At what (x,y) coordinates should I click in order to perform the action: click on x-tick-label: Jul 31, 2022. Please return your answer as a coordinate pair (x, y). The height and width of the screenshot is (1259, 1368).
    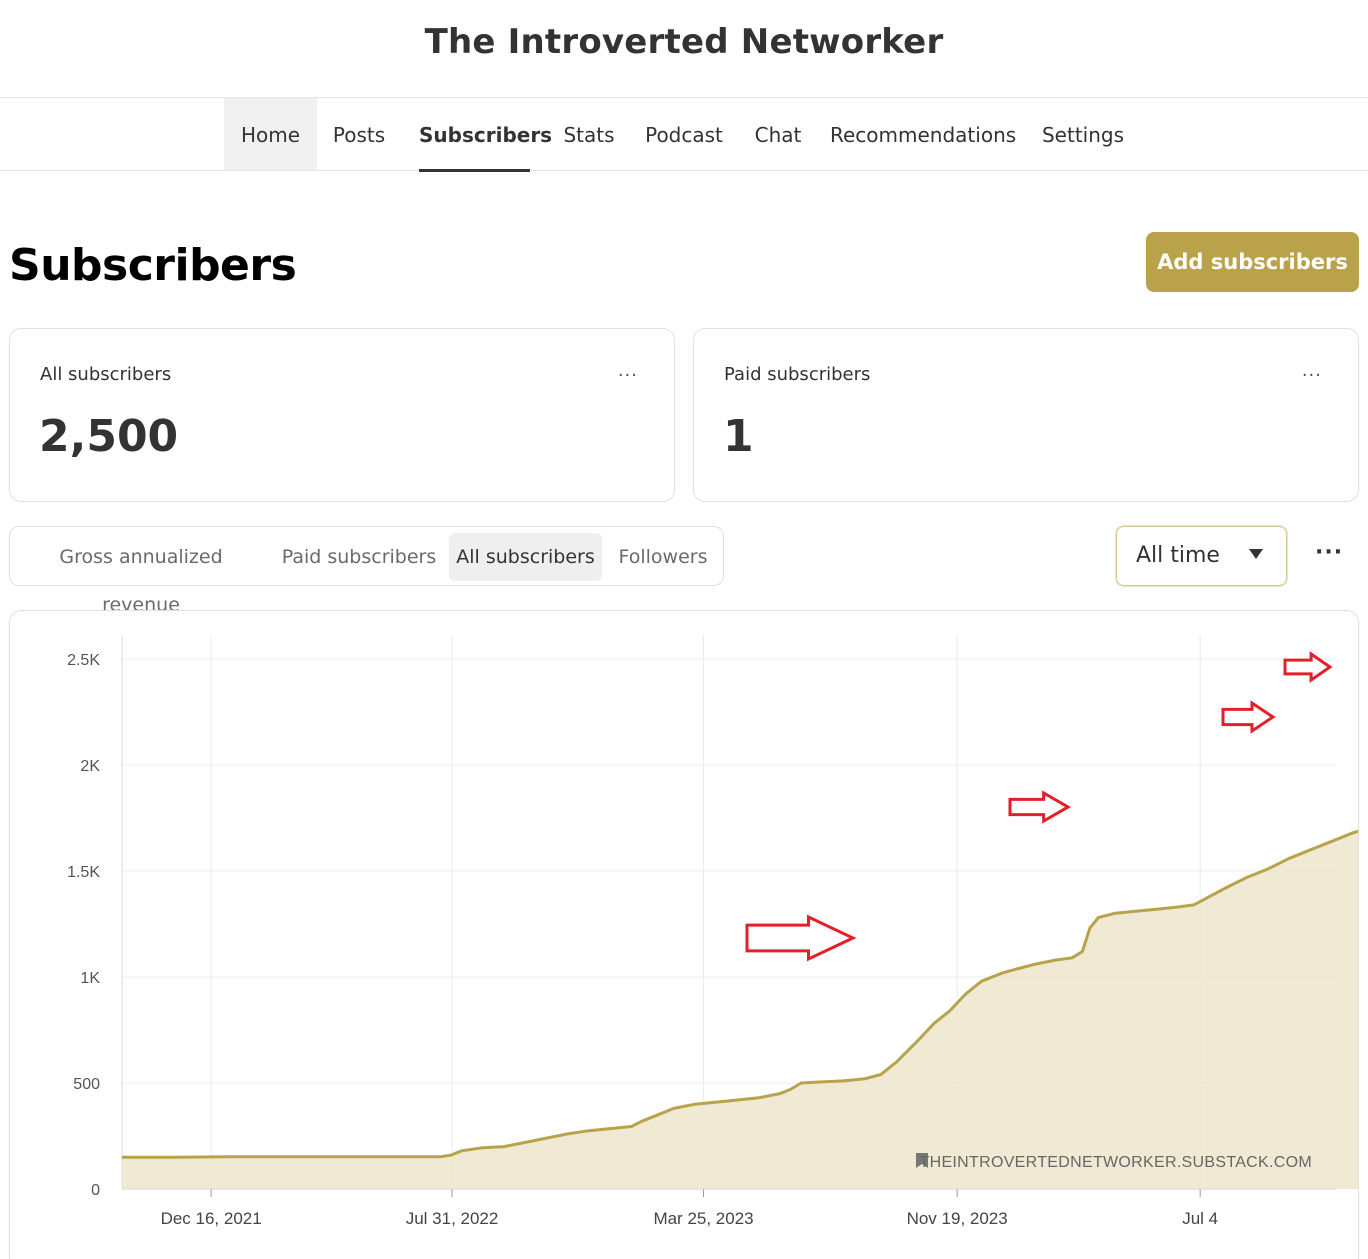
    Looking at the image, I should click on (452, 1218).